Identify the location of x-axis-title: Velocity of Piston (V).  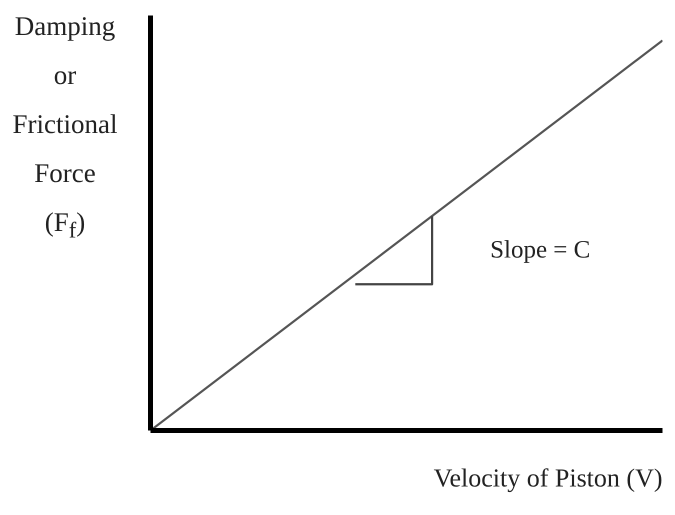
(548, 478).